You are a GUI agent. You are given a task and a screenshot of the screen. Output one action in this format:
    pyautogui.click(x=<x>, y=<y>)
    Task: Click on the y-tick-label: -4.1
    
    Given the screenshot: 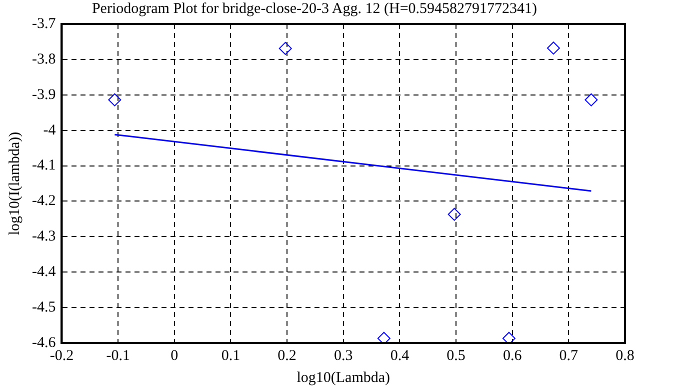 What is the action you would take?
    pyautogui.click(x=44, y=166)
    